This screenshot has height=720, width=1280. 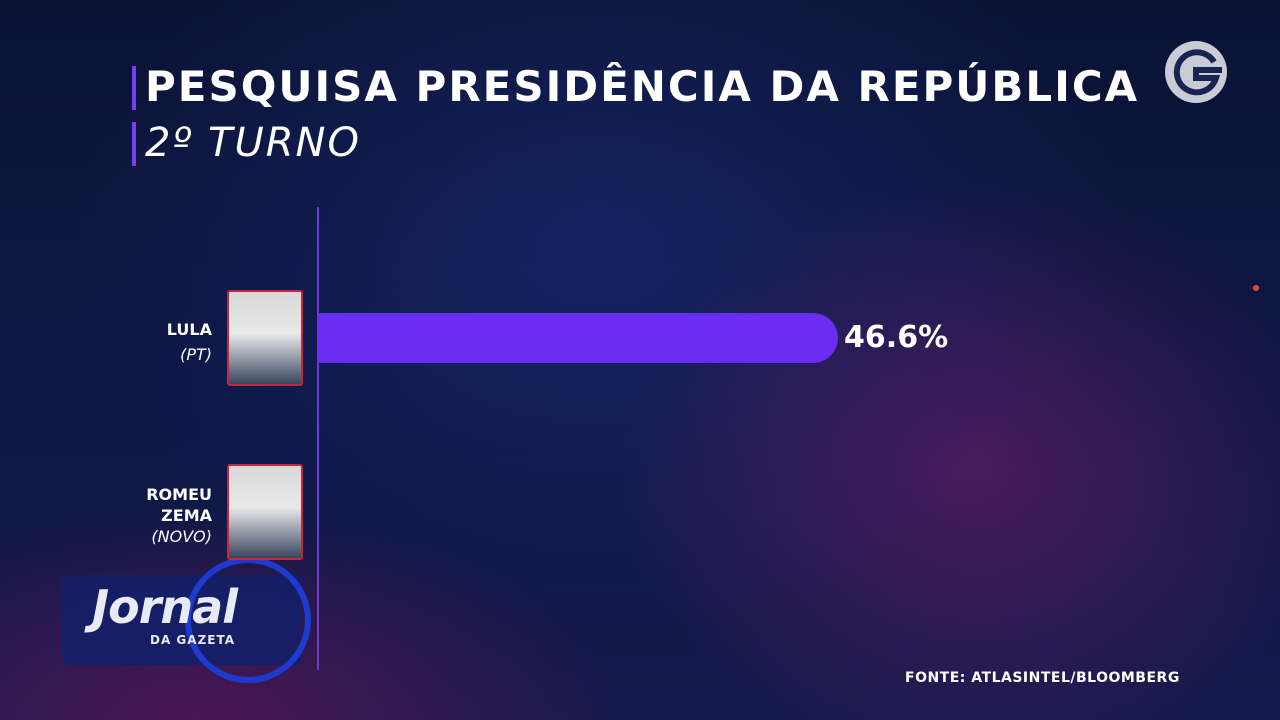 What do you see at coordinates (181, 536) in the screenshot?
I see `party-label: (NOVO)` at bounding box center [181, 536].